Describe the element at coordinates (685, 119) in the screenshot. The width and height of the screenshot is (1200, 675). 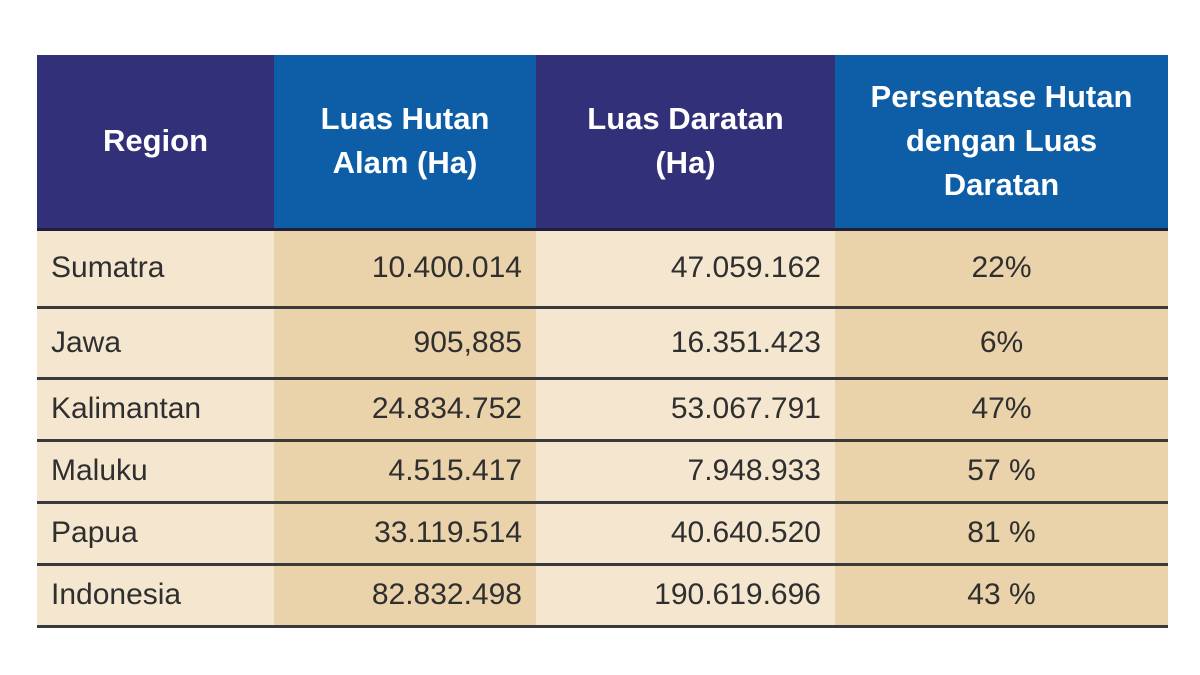
I see `header-land-line-1: Luas Daratan` at that location.